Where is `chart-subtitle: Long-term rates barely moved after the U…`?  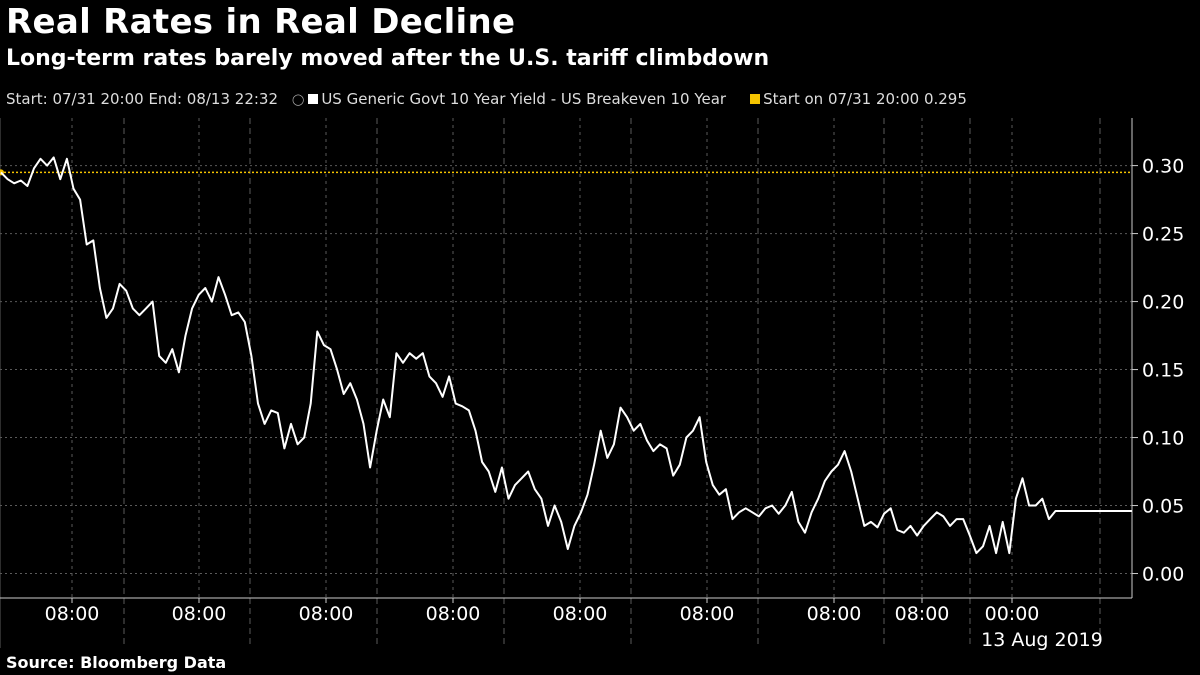 chart-subtitle: Long-term rates barely moved after the U… is located at coordinates (388, 58).